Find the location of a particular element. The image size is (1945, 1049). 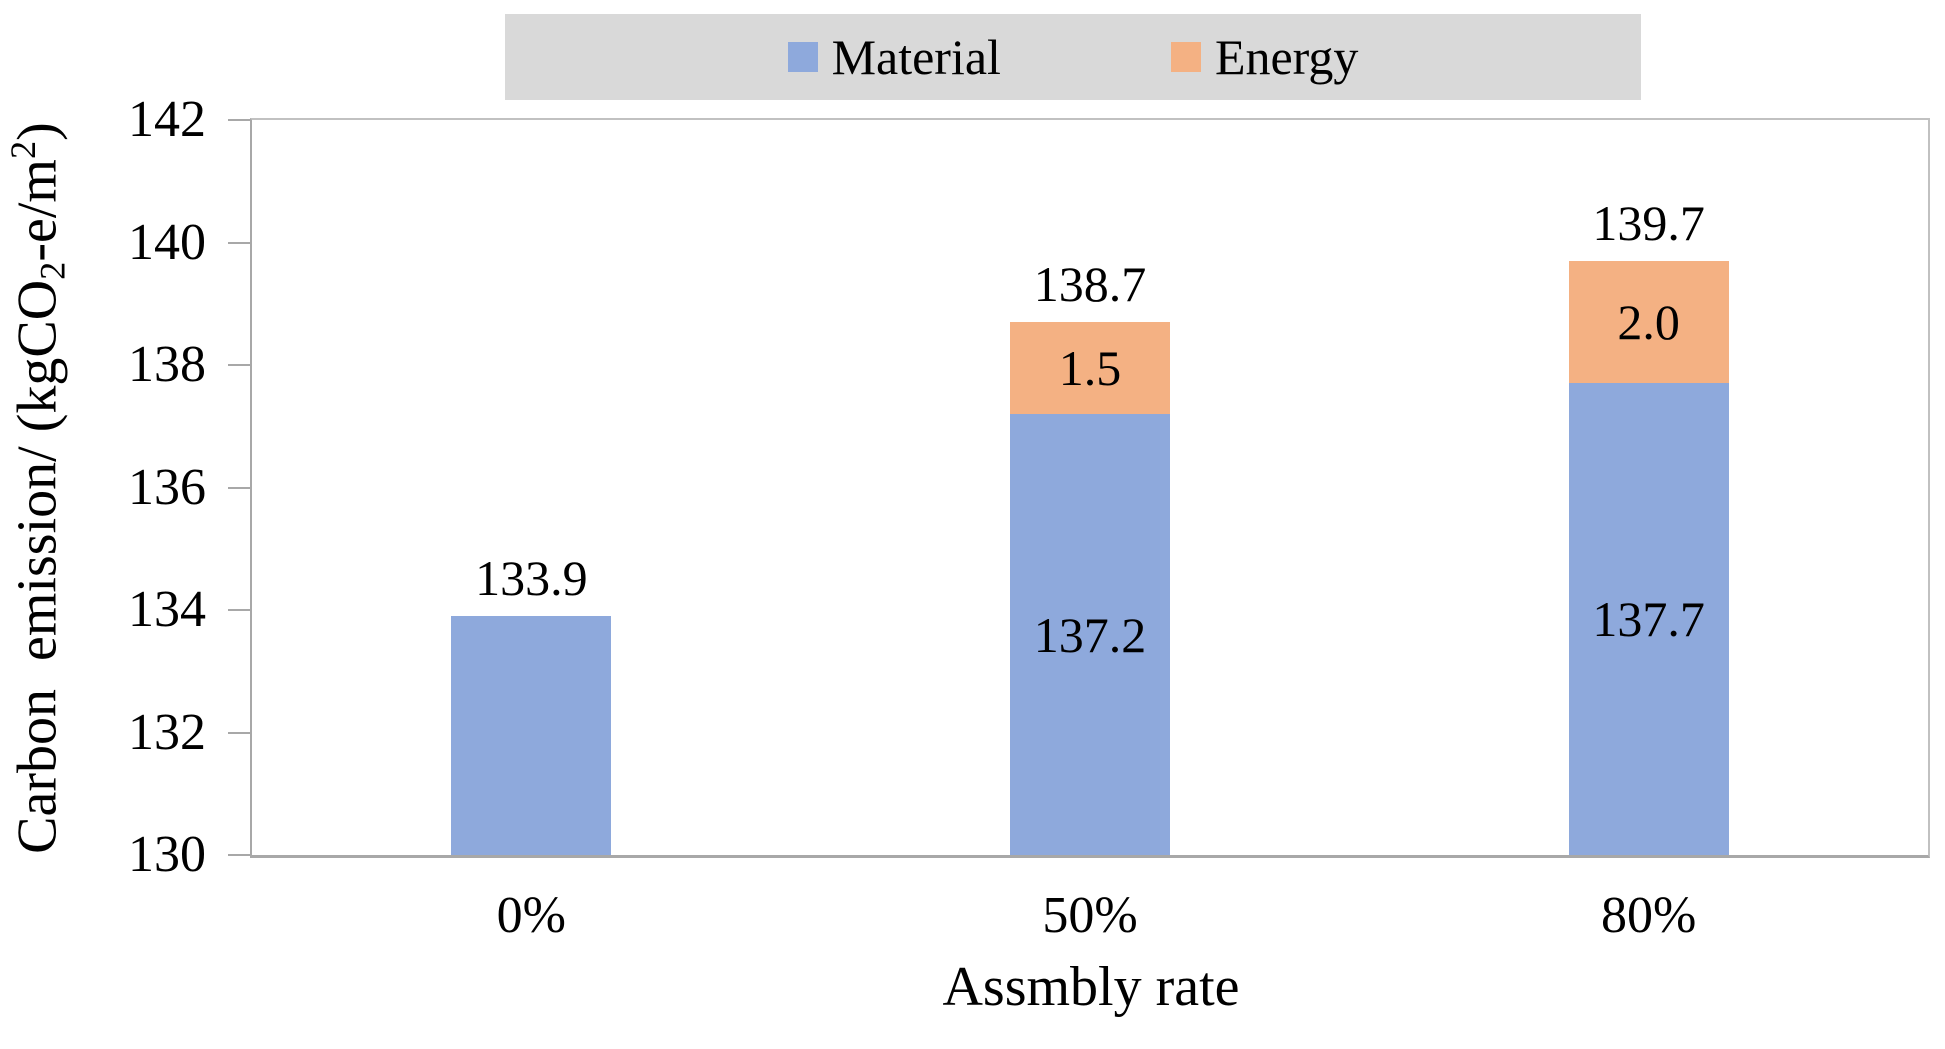

bar-50%-energy-segment: 1.5 is located at coordinates (1090, 368).